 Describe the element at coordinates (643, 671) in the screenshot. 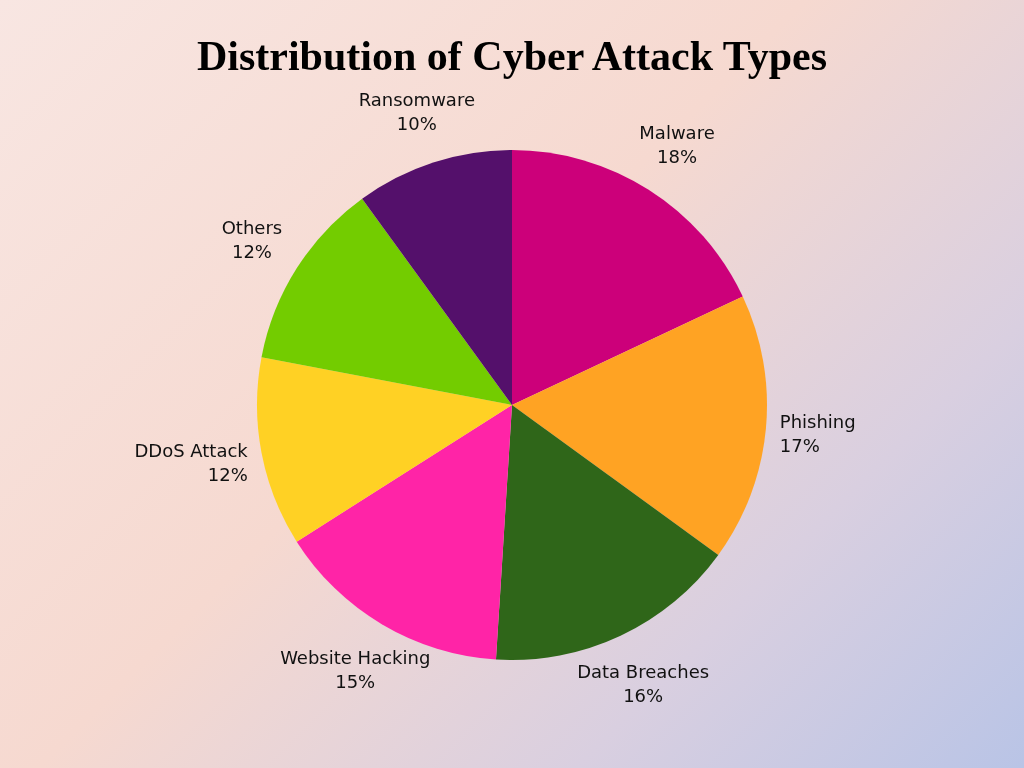

I see `slice-label: Data Breaches` at that location.